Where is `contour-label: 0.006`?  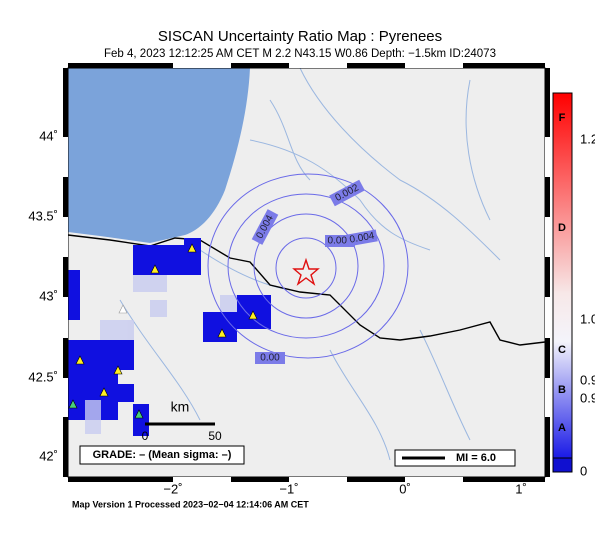
contour-label: 0.006 is located at coordinates (339, 241).